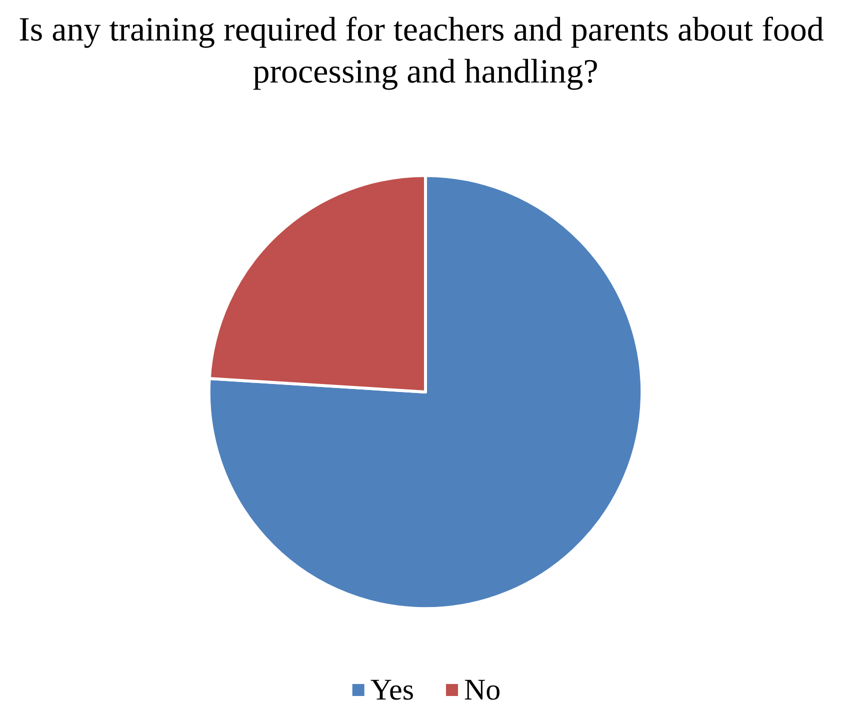 The image size is (851, 722). I want to click on chart-title: Is any training required for teachers and parents about food processing and handling?, so click(425, 51).